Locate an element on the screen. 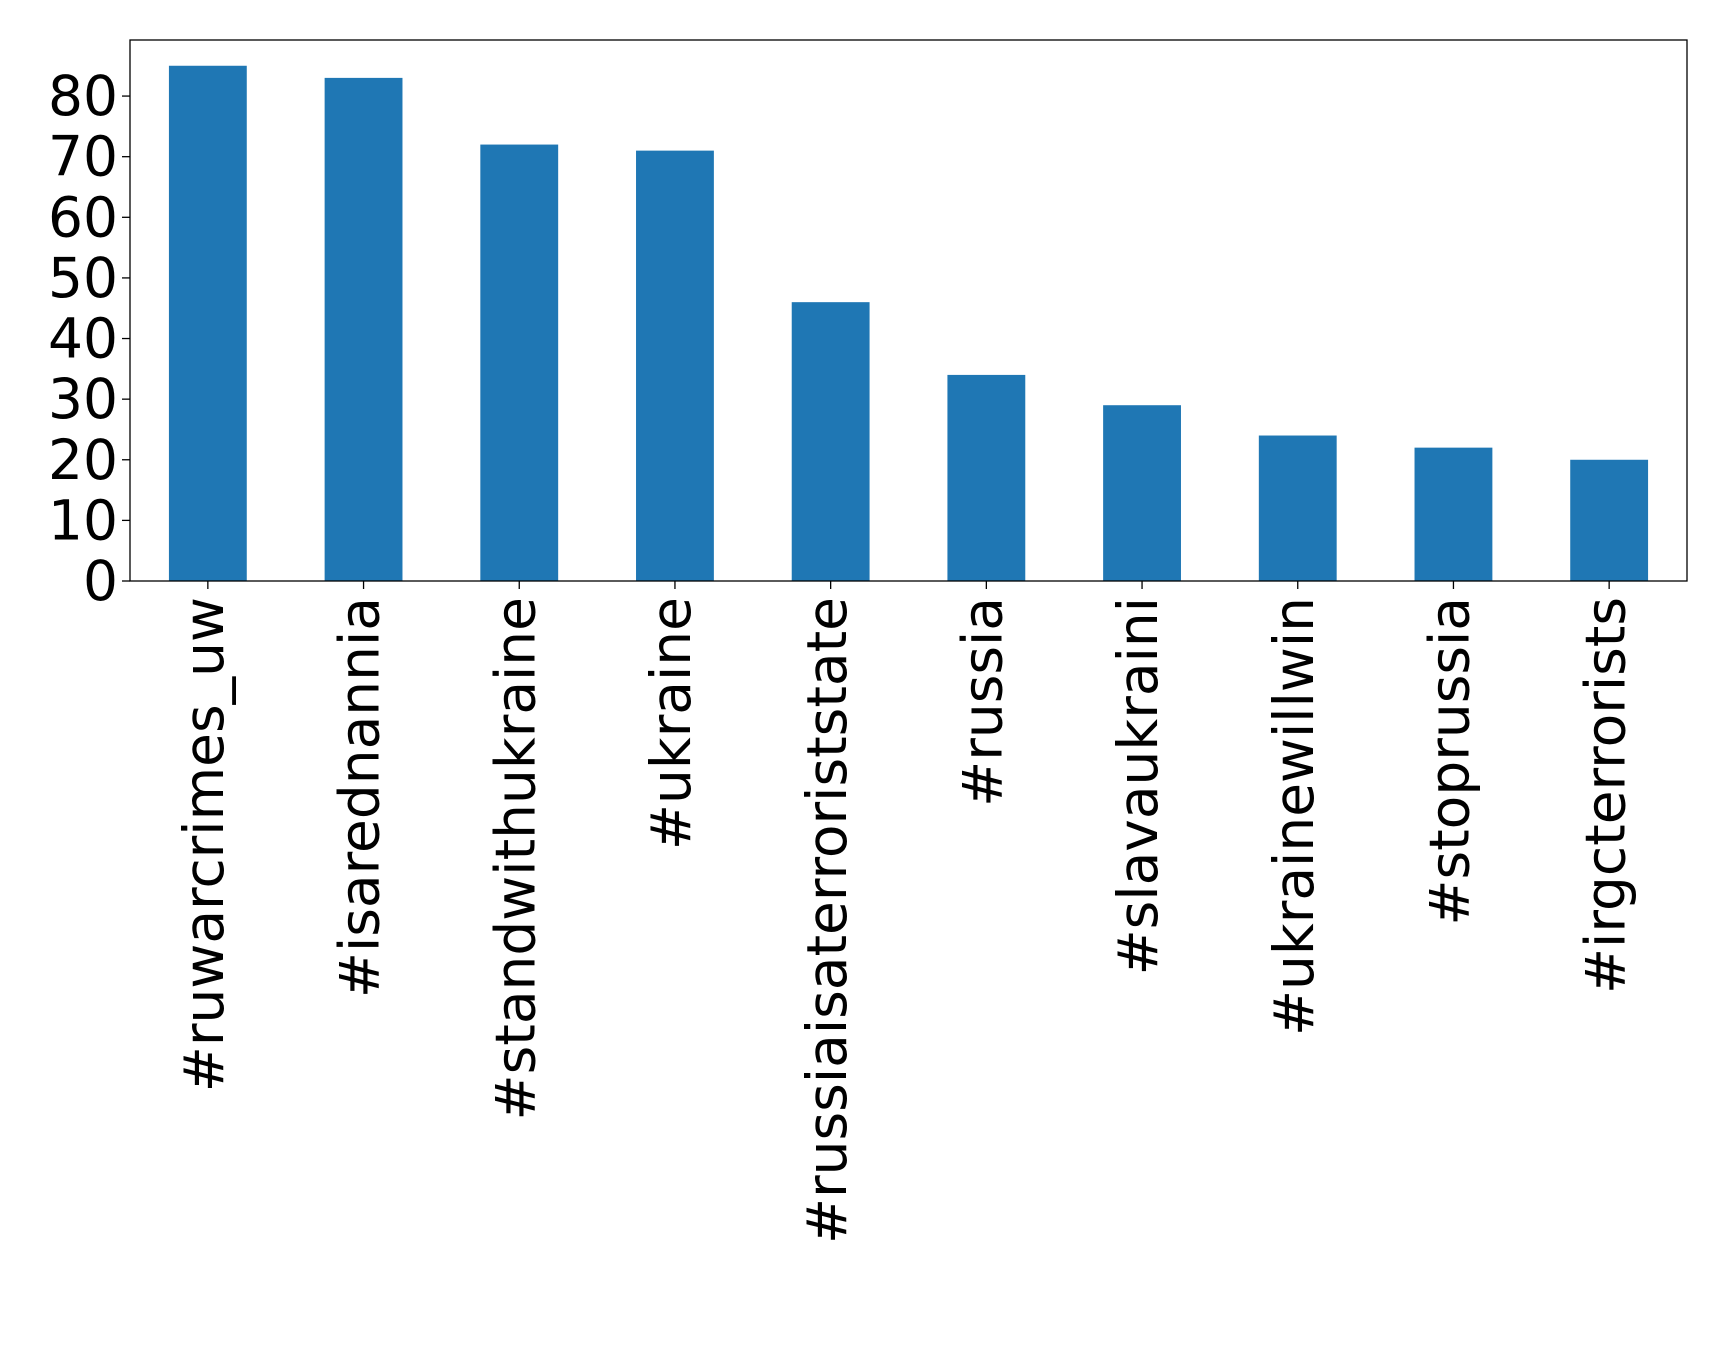 This screenshot has width=1719, height=1363. y-tick-label: 40 is located at coordinates (83, 339).